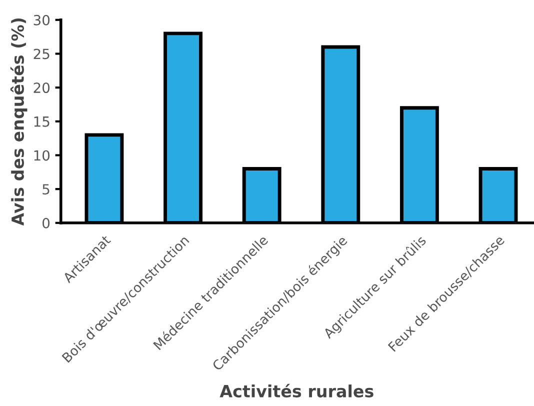 Image resolution: width=534 pixels, height=406 pixels. Describe the element at coordinates (42, 121) in the screenshot. I see `y-tick-label: 15` at that location.